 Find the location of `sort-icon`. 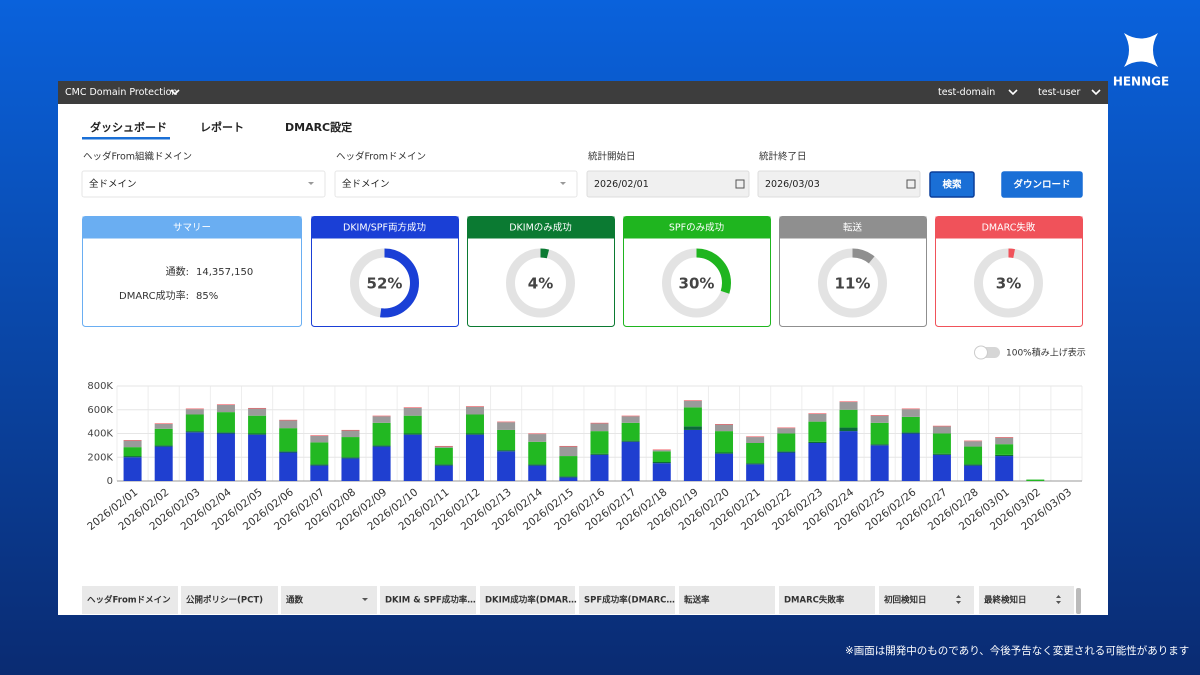

sort-icon is located at coordinates (365, 599).